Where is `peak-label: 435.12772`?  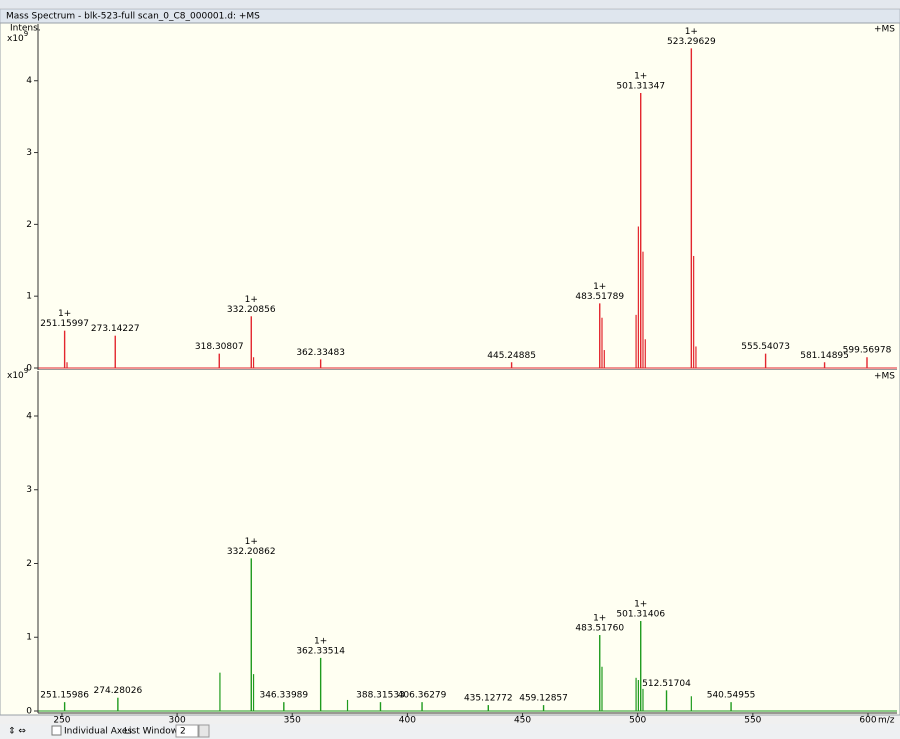
peak-label: 435.12772 is located at coordinates (488, 699).